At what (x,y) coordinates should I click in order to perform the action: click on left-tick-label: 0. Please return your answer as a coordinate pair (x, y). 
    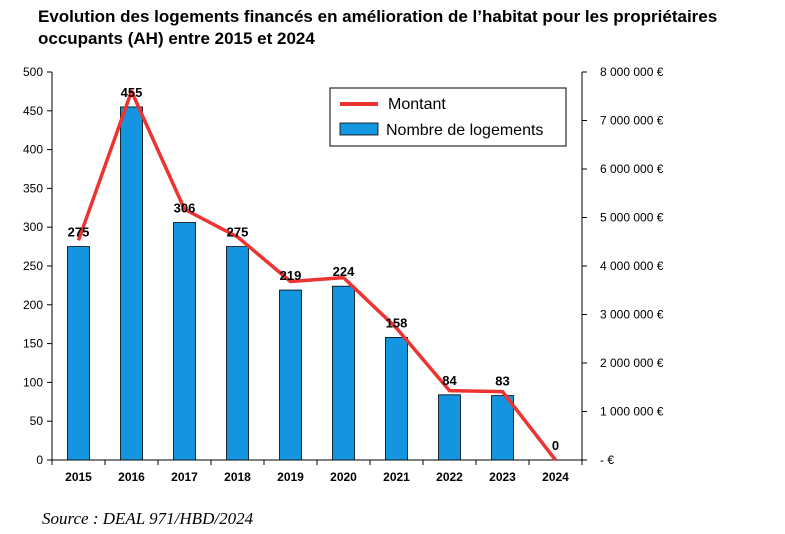
    Looking at the image, I should click on (39, 460).